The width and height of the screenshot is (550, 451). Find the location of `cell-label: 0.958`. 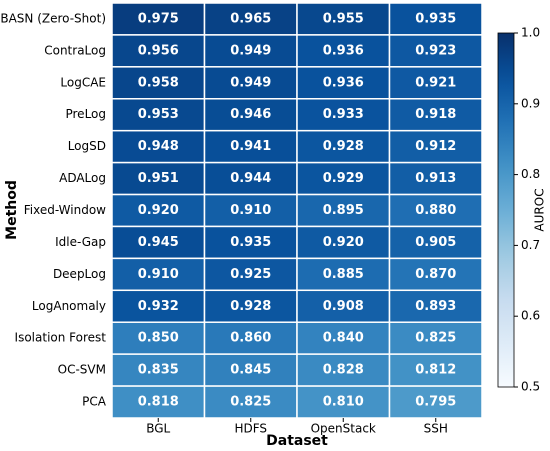

cell-label: 0.958 is located at coordinates (158, 82).